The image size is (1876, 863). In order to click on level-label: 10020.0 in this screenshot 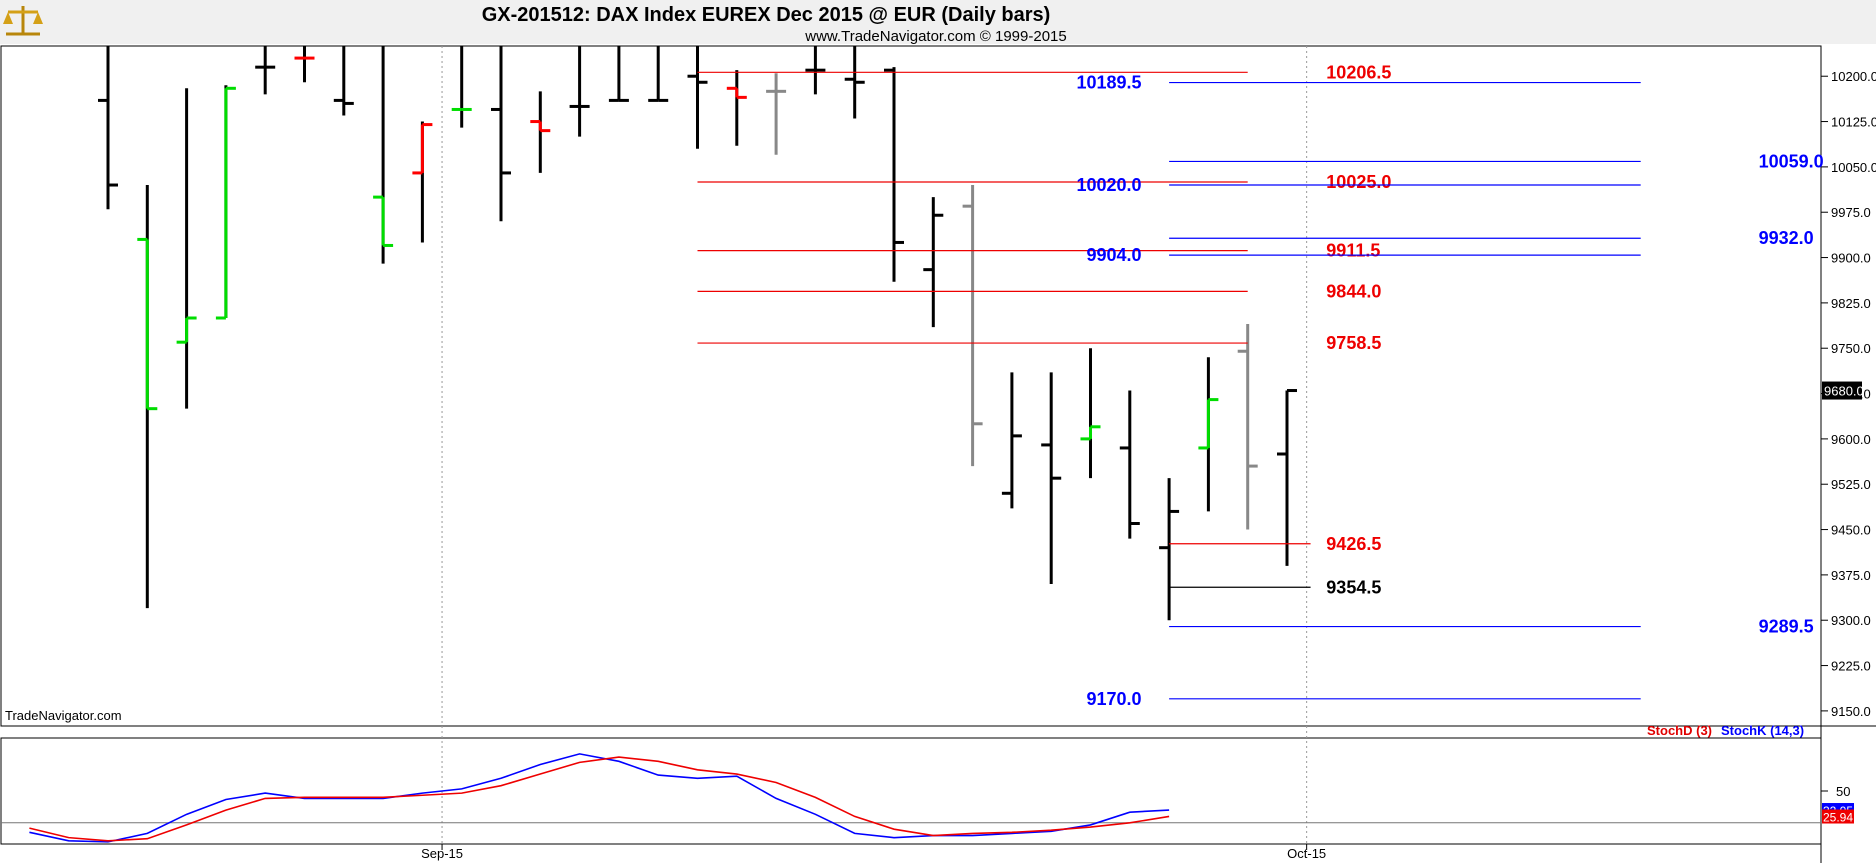, I will do `click(1109, 185)`.